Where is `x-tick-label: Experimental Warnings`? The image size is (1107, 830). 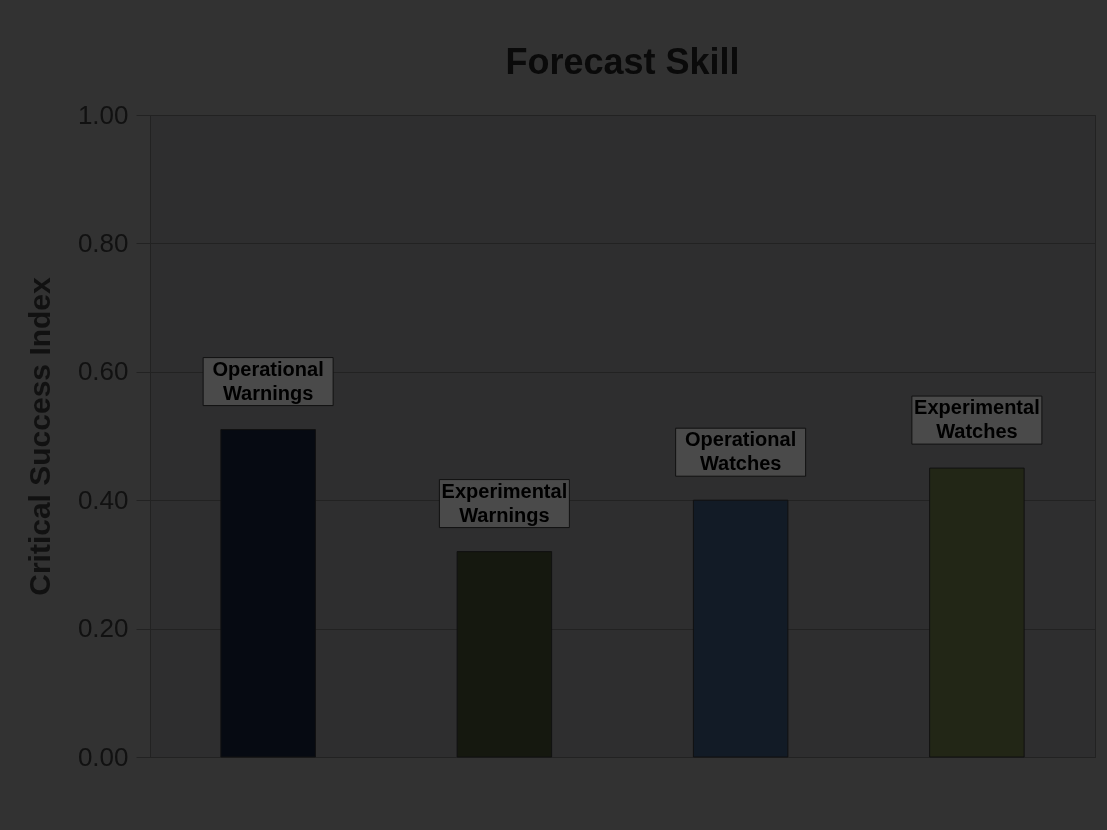 x-tick-label: Experimental Warnings is located at coordinates (504, 502).